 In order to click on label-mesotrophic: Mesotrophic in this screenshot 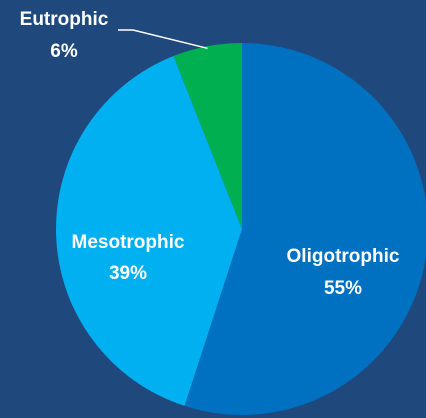, I will do `click(128, 242)`.